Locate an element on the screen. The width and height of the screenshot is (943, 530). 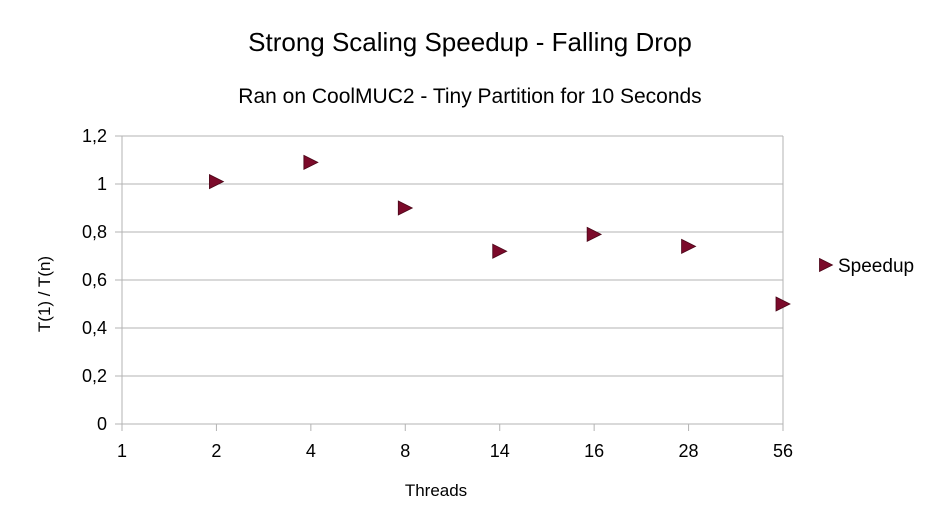
y-tick-label-6: 1,2 is located at coordinates (94, 136).